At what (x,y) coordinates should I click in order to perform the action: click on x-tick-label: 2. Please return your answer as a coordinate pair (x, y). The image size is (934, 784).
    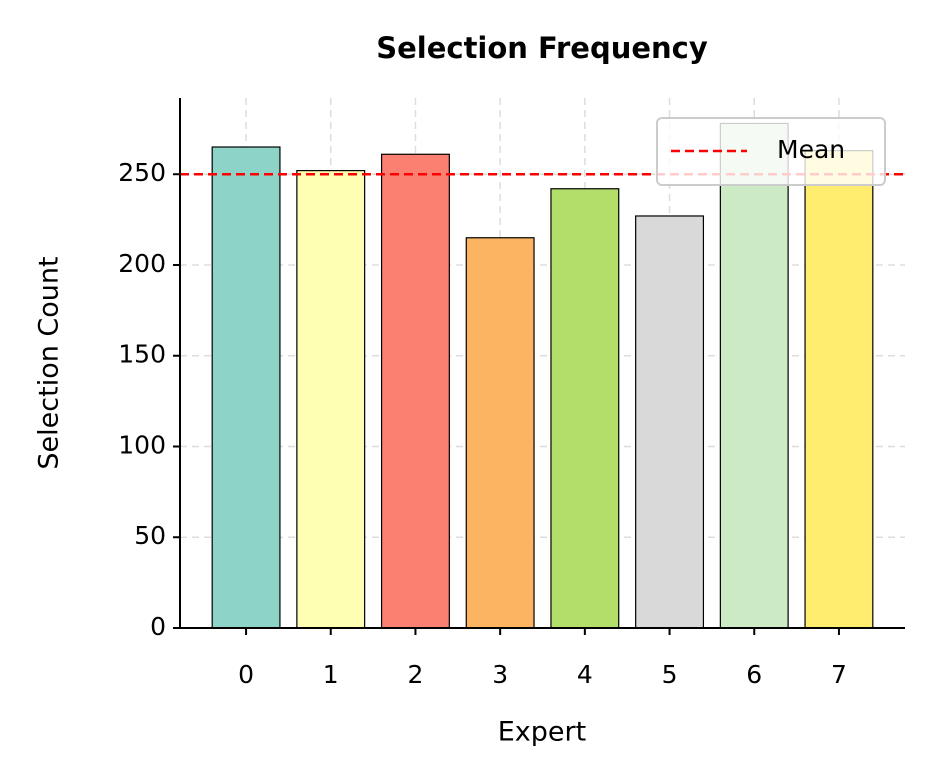
    Looking at the image, I should click on (416, 674).